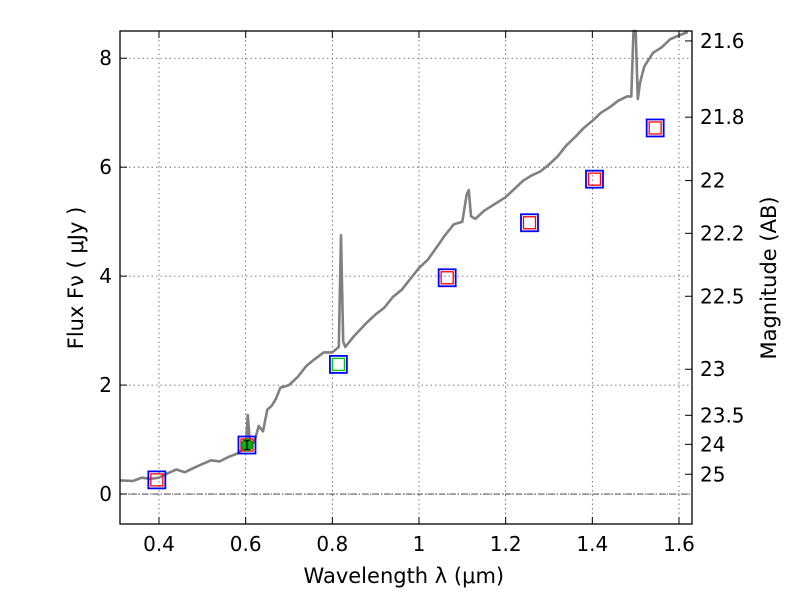 The width and height of the screenshot is (800, 600). I want to click on mag-tick-label: 25, so click(712, 474).